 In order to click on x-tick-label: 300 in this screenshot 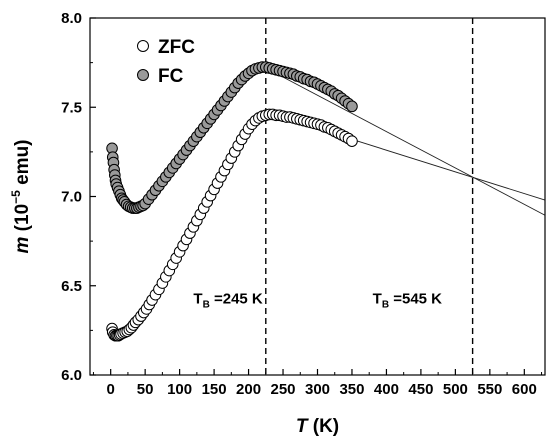, I will do `click(317, 389)`.